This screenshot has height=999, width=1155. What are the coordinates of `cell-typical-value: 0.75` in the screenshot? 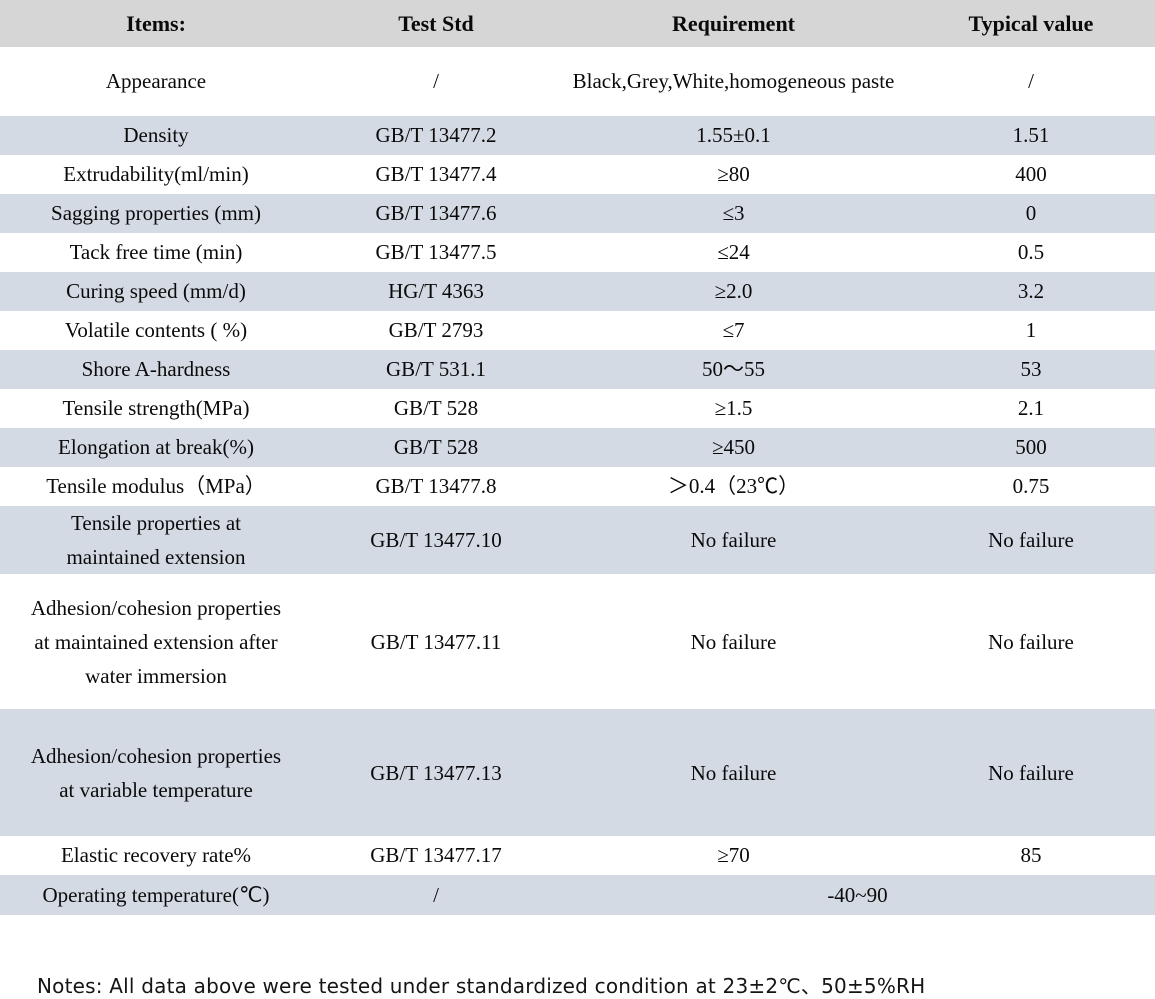 It's located at (1031, 486).